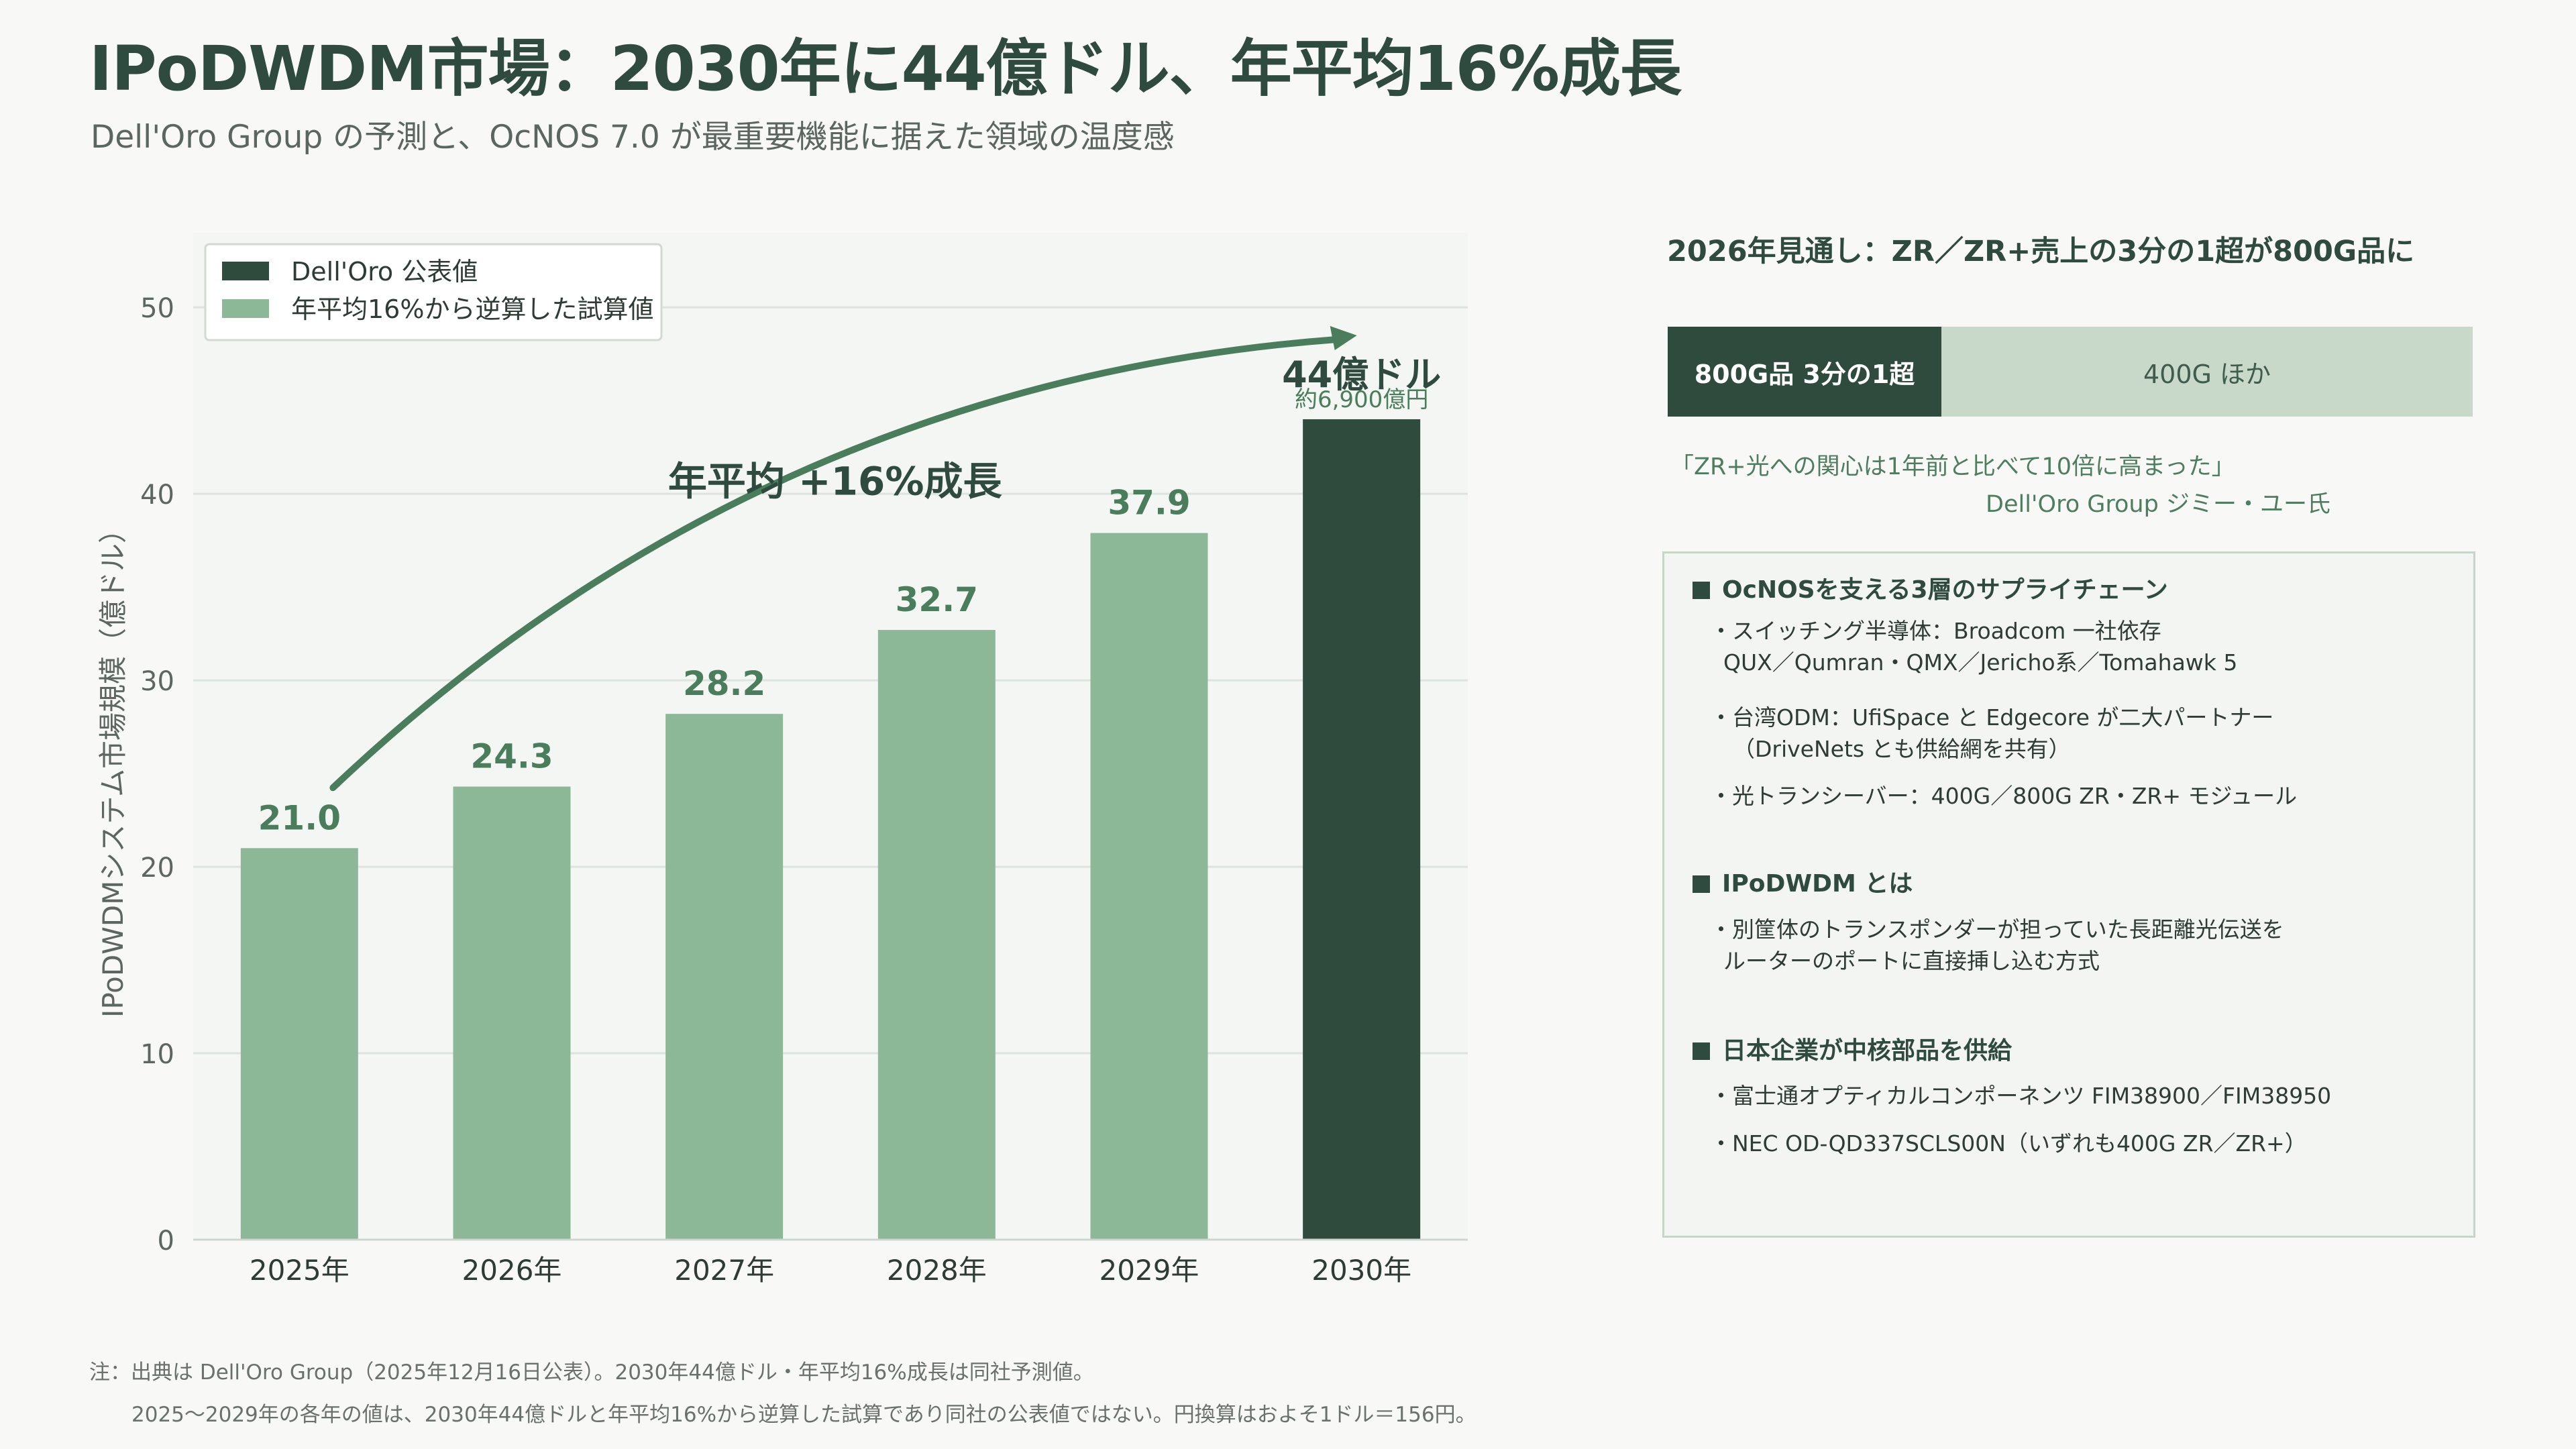 The width and height of the screenshot is (2576, 1449). What do you see at coordinates (157, 1054) in the screenshot?
I see `y-tick-label: 10` at bounding box center [157, 1054].